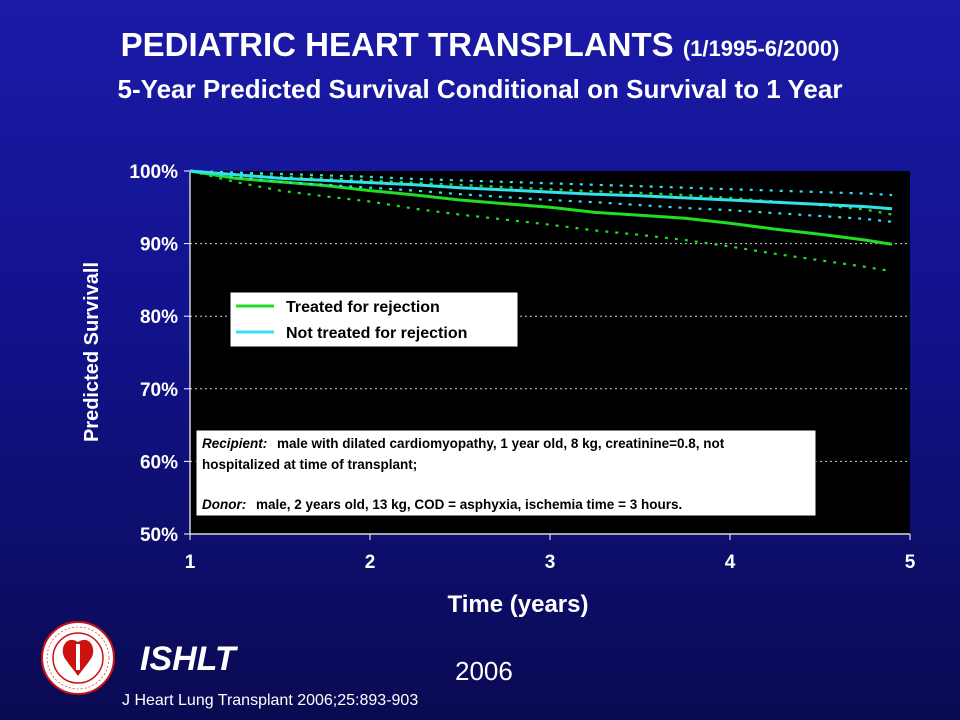  What do you see at coordinates (370, 562) in the screenshot?
I see `x-tick-label: 2` at bounding box center [370, 562].